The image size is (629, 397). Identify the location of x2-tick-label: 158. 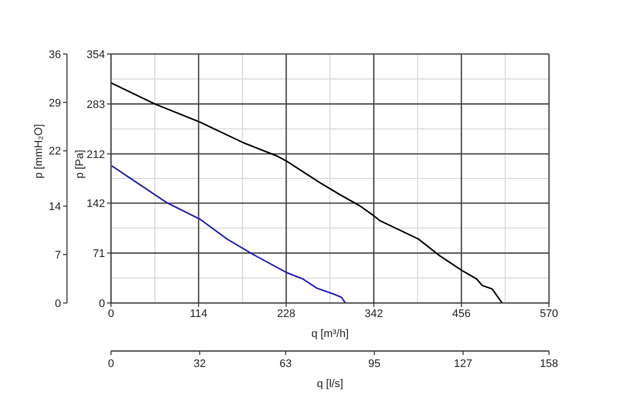
(549, 364).